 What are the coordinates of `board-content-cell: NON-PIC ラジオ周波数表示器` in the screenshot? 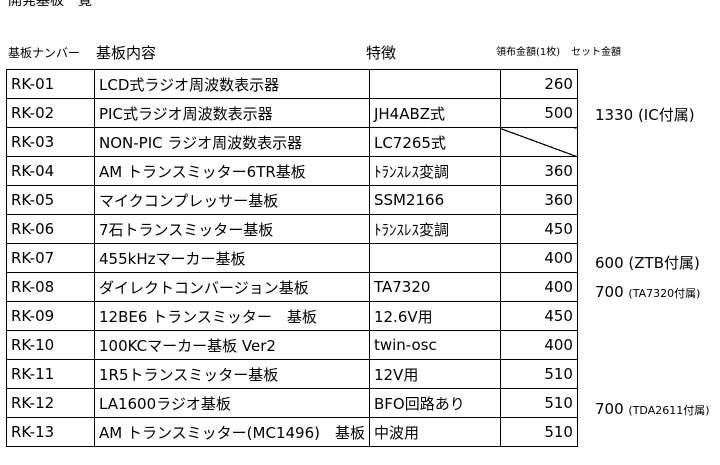 It's located at (232, 142).